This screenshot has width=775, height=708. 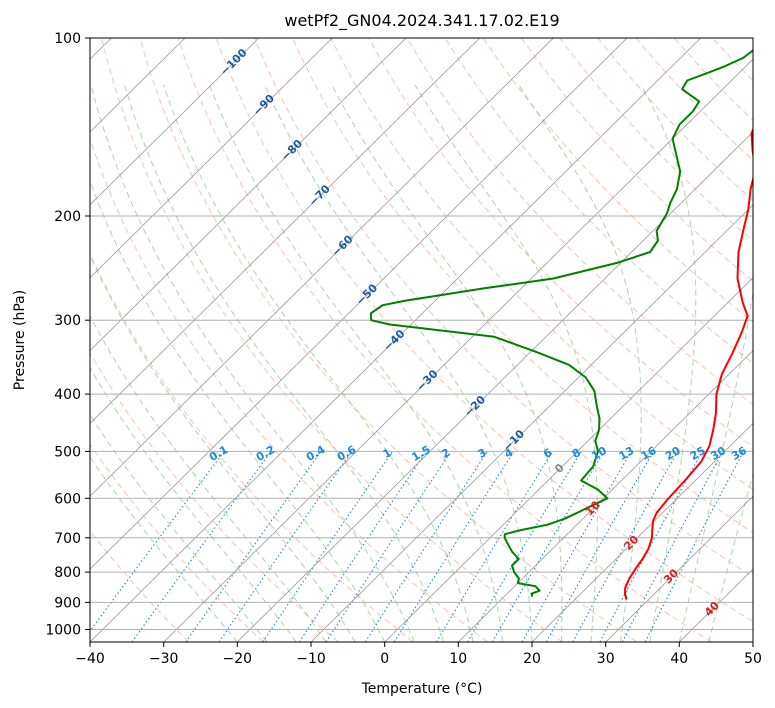 What do you see at coordinates (67, 217) in the screenshot?
I see `y-tick-label: 200` at bounding box center [67, 217].